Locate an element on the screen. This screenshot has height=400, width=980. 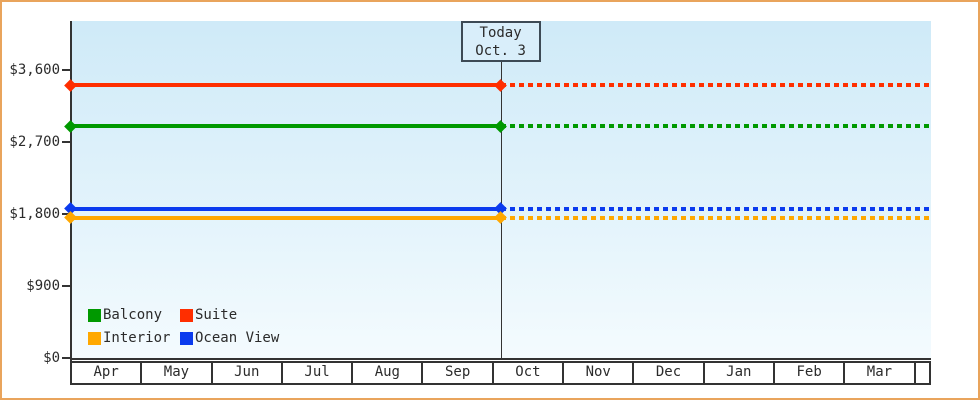
interior-solid-segment is located at coordinates (286, 217).